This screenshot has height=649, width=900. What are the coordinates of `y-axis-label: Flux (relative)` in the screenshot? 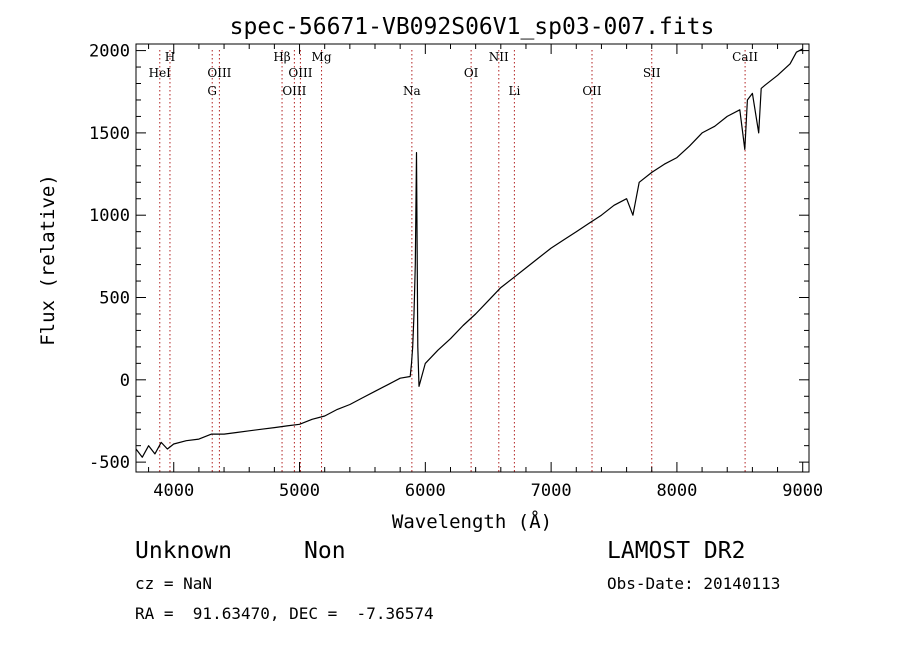 It's located at (48, 260).